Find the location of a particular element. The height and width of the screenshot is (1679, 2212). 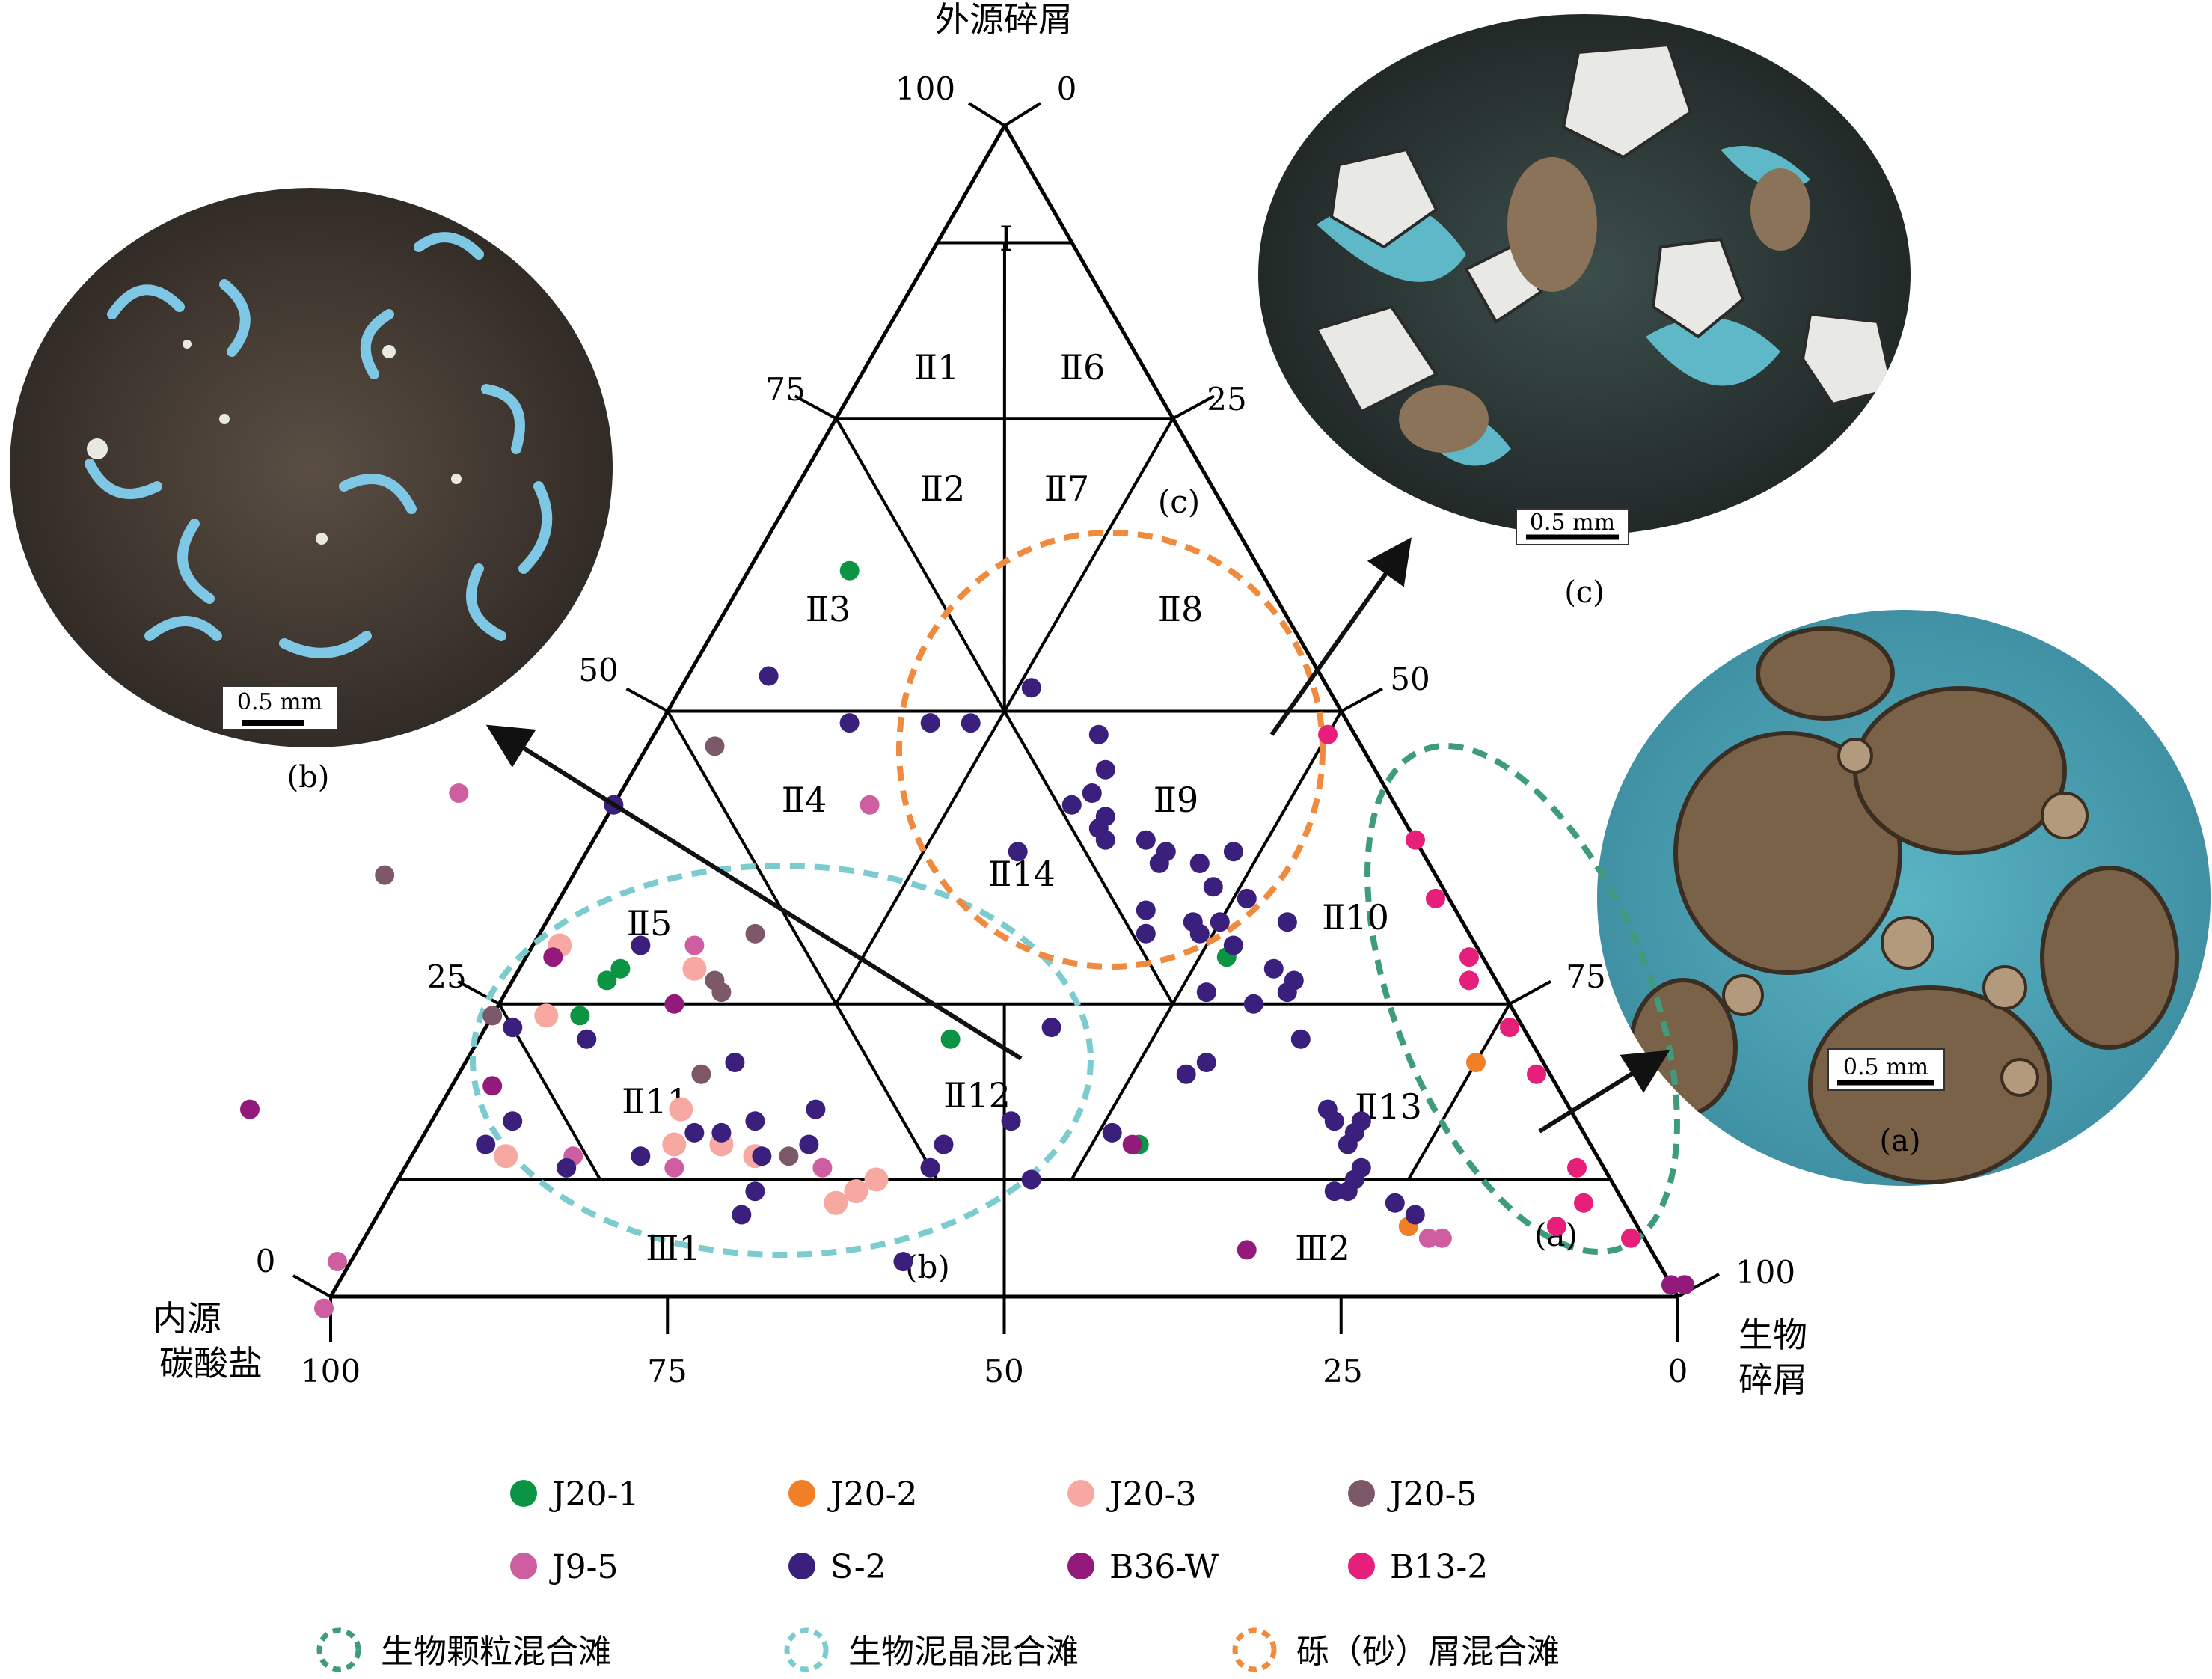

tick-label: 50 is located at coordinates (1410, 679).